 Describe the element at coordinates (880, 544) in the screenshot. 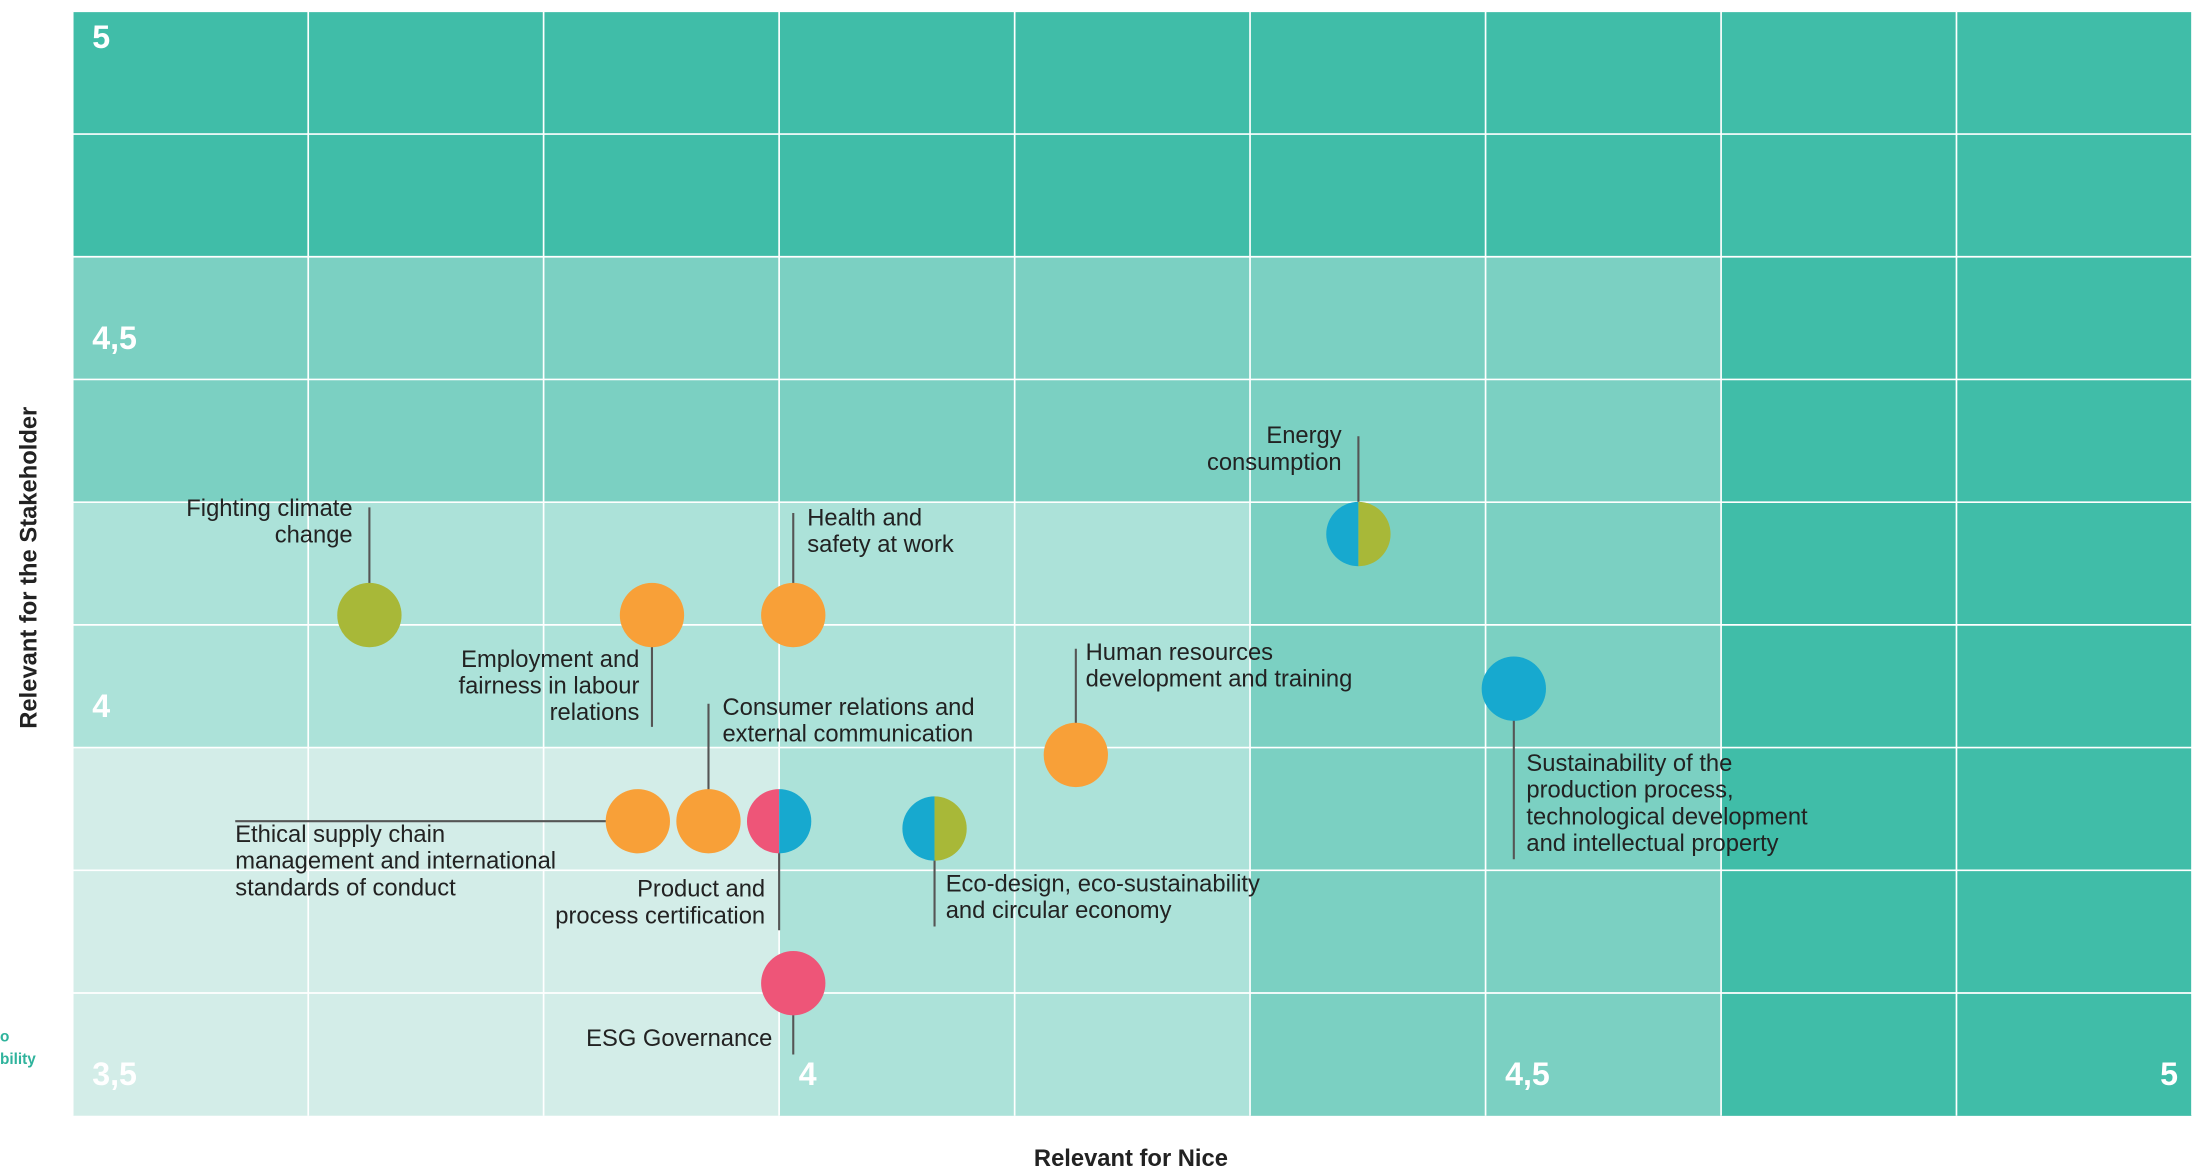

I see `point-label: safety at work` at that location.